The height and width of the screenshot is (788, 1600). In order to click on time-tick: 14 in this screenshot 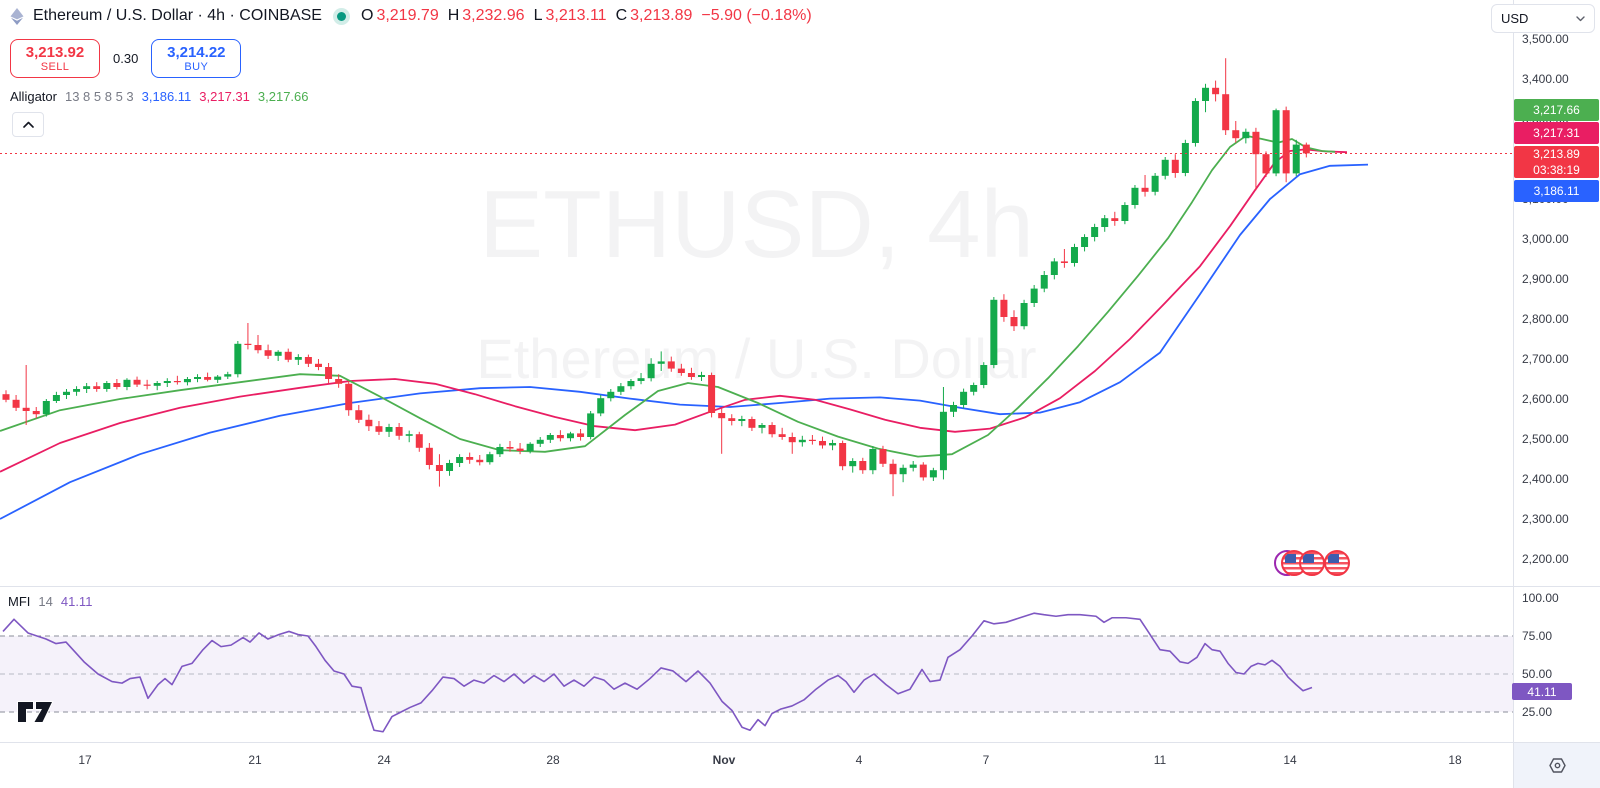, I will do `click(1290, 760)`.